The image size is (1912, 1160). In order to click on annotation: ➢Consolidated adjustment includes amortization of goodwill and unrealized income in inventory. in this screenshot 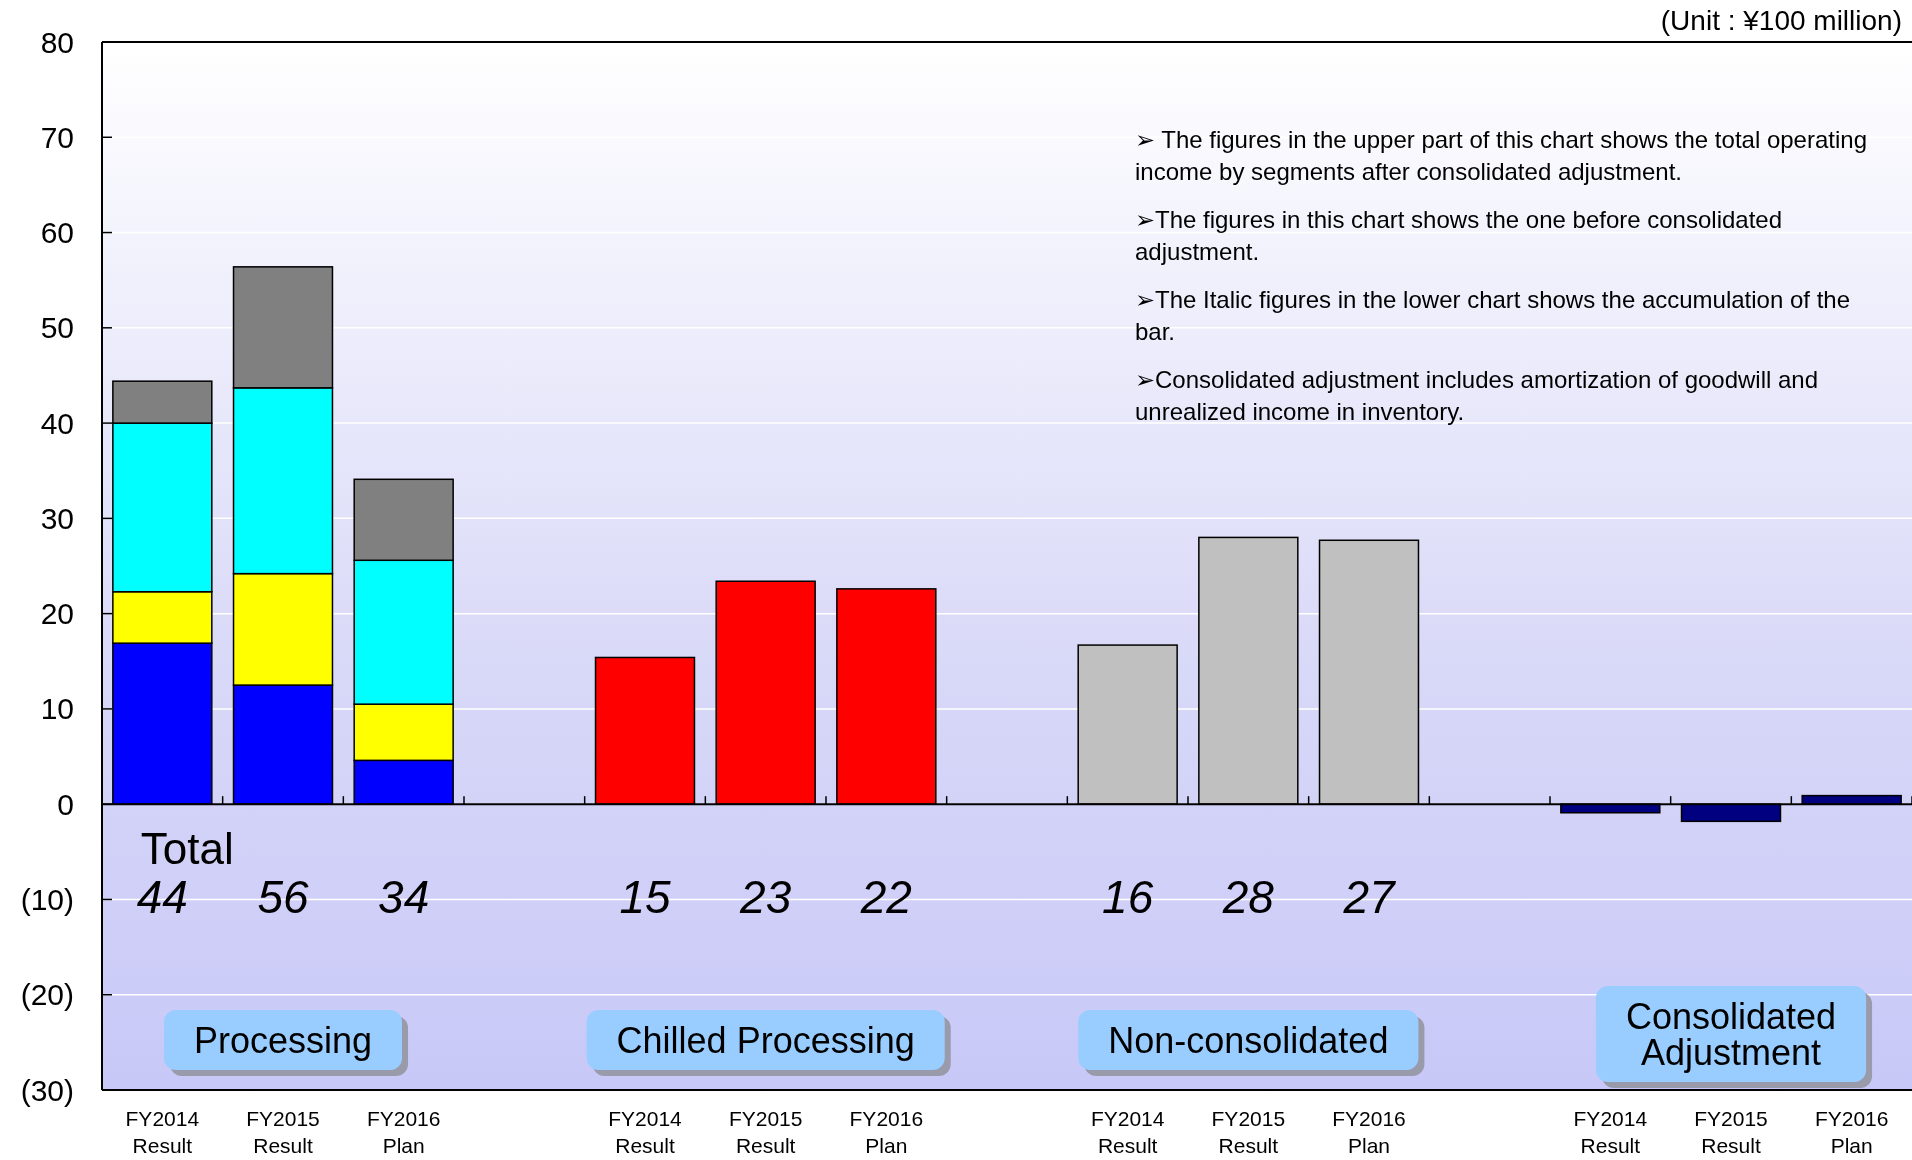, I will do `click(1477, 395)`.